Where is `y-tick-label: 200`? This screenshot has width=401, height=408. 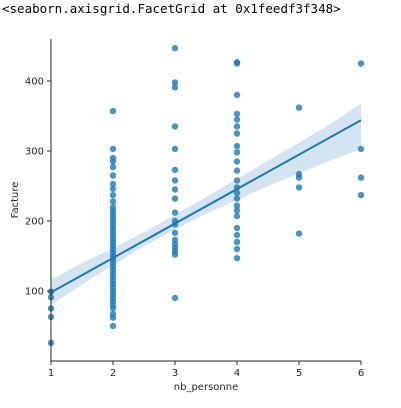
y-tick-label: 200 is located at coordinates (34, 222).